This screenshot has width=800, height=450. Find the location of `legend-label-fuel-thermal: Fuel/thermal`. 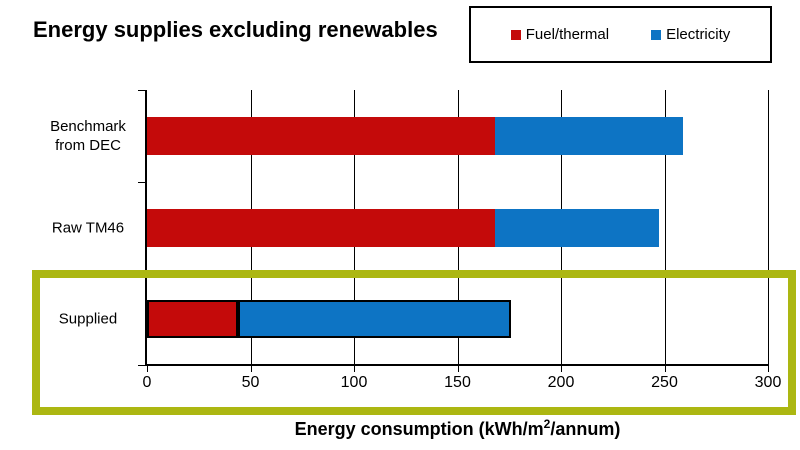

legend-label-fuel-thermal: Fuel/thermal is located at coordinates (567, 34).